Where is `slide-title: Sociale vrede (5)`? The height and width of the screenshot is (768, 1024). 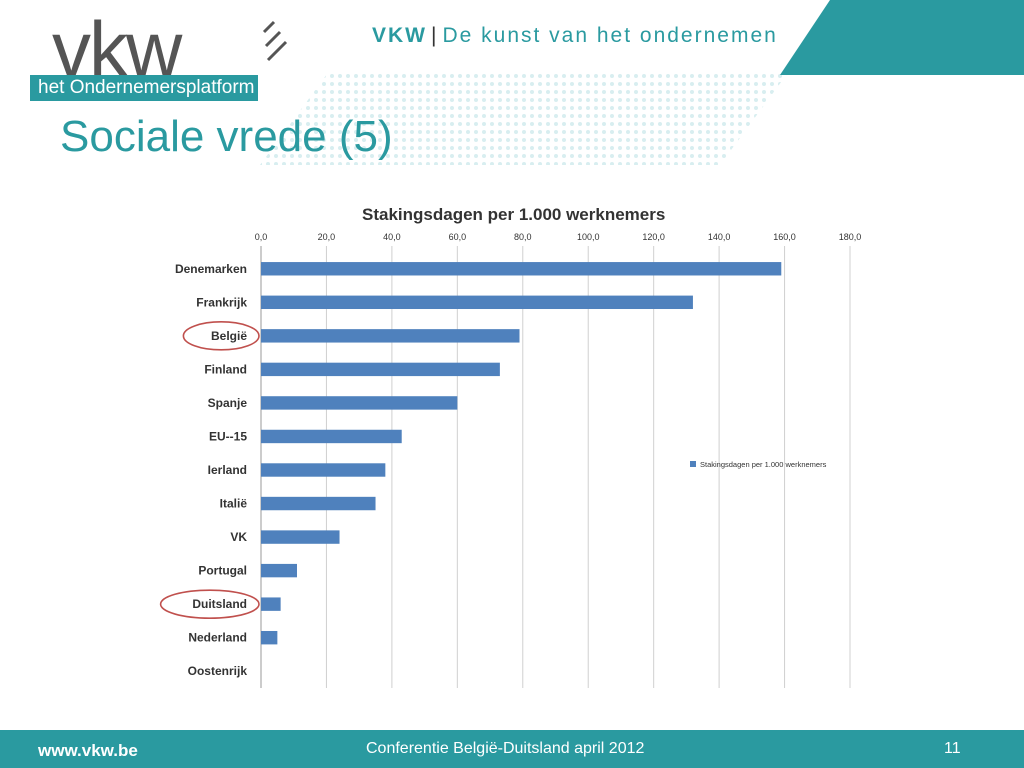 slide-title: Sociale vrede (5) is located at coordinates (226, 136).